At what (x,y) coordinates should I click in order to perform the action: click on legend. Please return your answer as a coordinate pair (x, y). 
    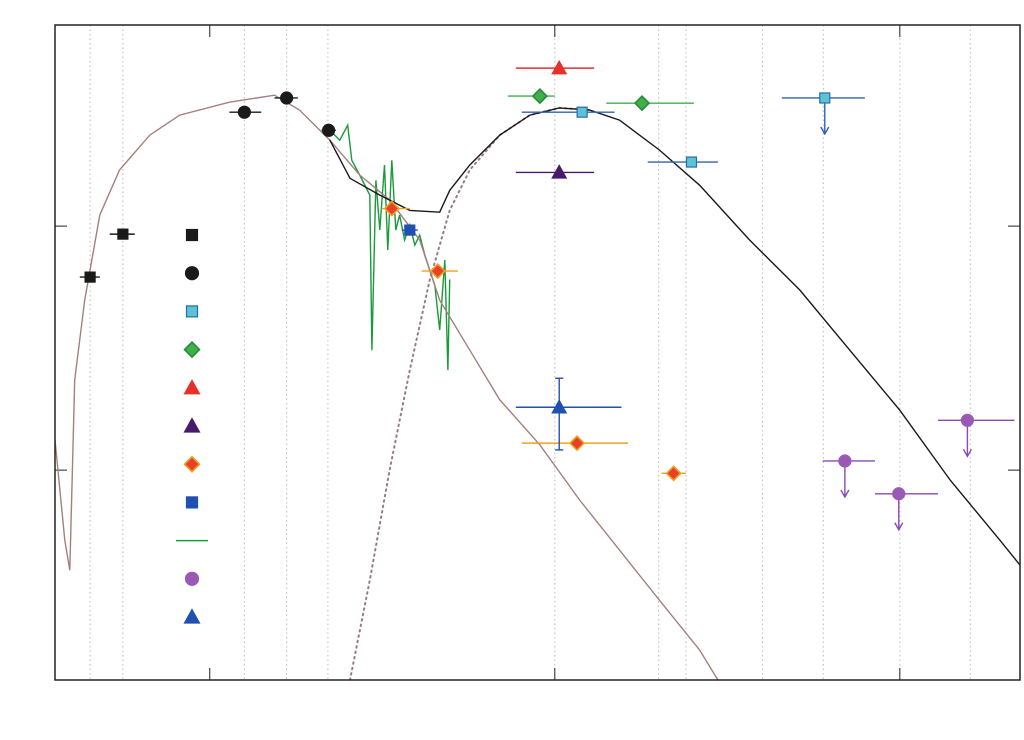
    Looking at the image, I should click on (192, 426).